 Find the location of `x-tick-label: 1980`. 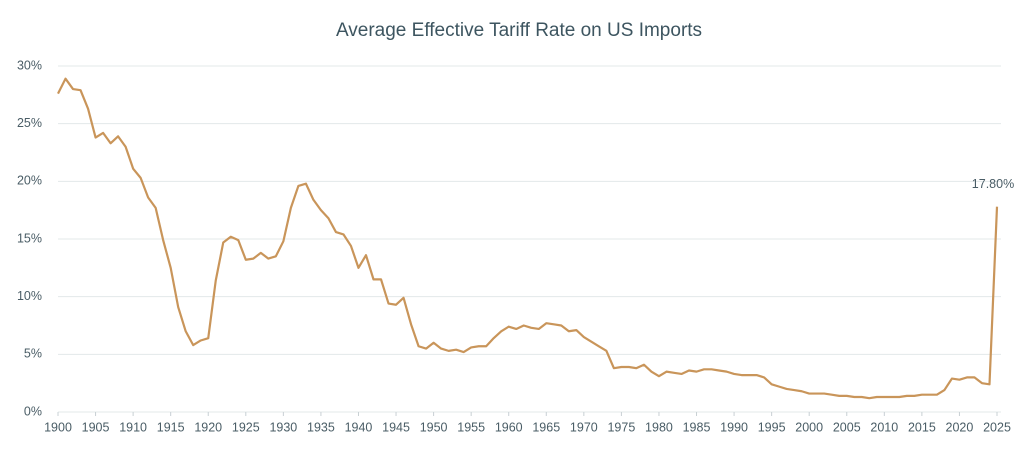

x-tick-label: 1980 is located at coordinates (659, 427).